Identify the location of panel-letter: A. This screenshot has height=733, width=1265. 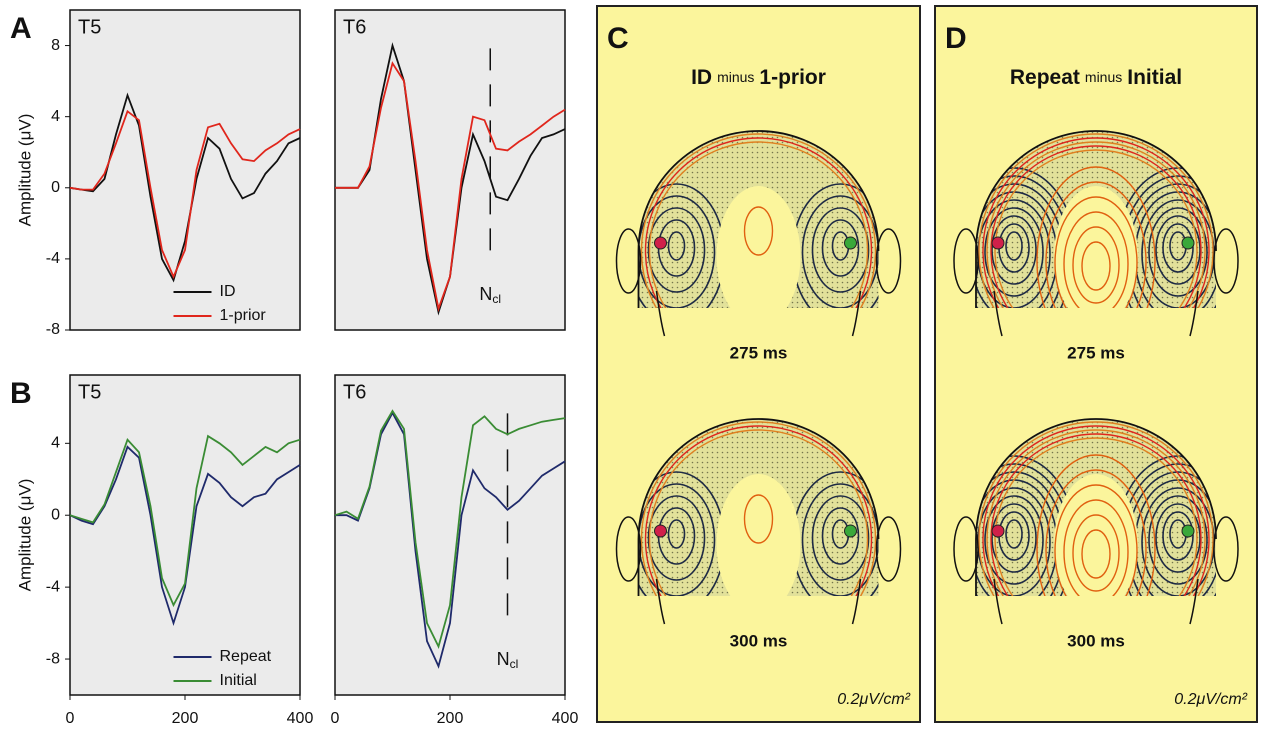
(21, 28).